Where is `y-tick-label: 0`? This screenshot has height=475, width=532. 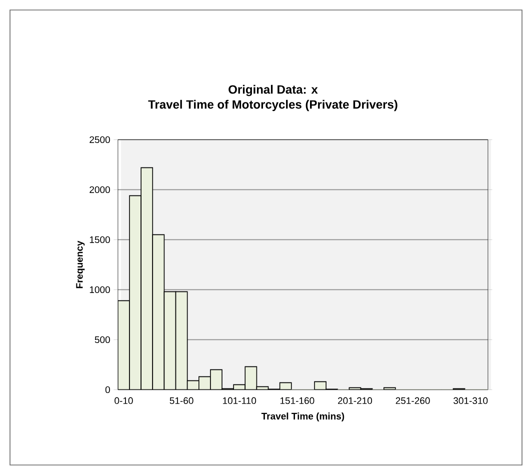 y-tick-label: 0 is located at coordinates (107, 390).